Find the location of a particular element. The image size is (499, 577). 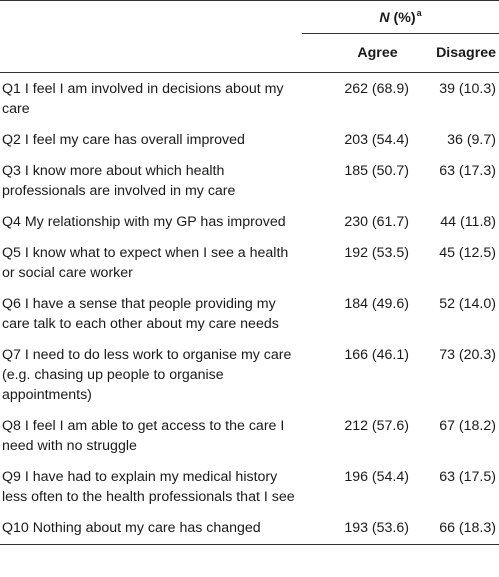

disagree-cell: 36 (9.7) is located at coordinates (471, 140).